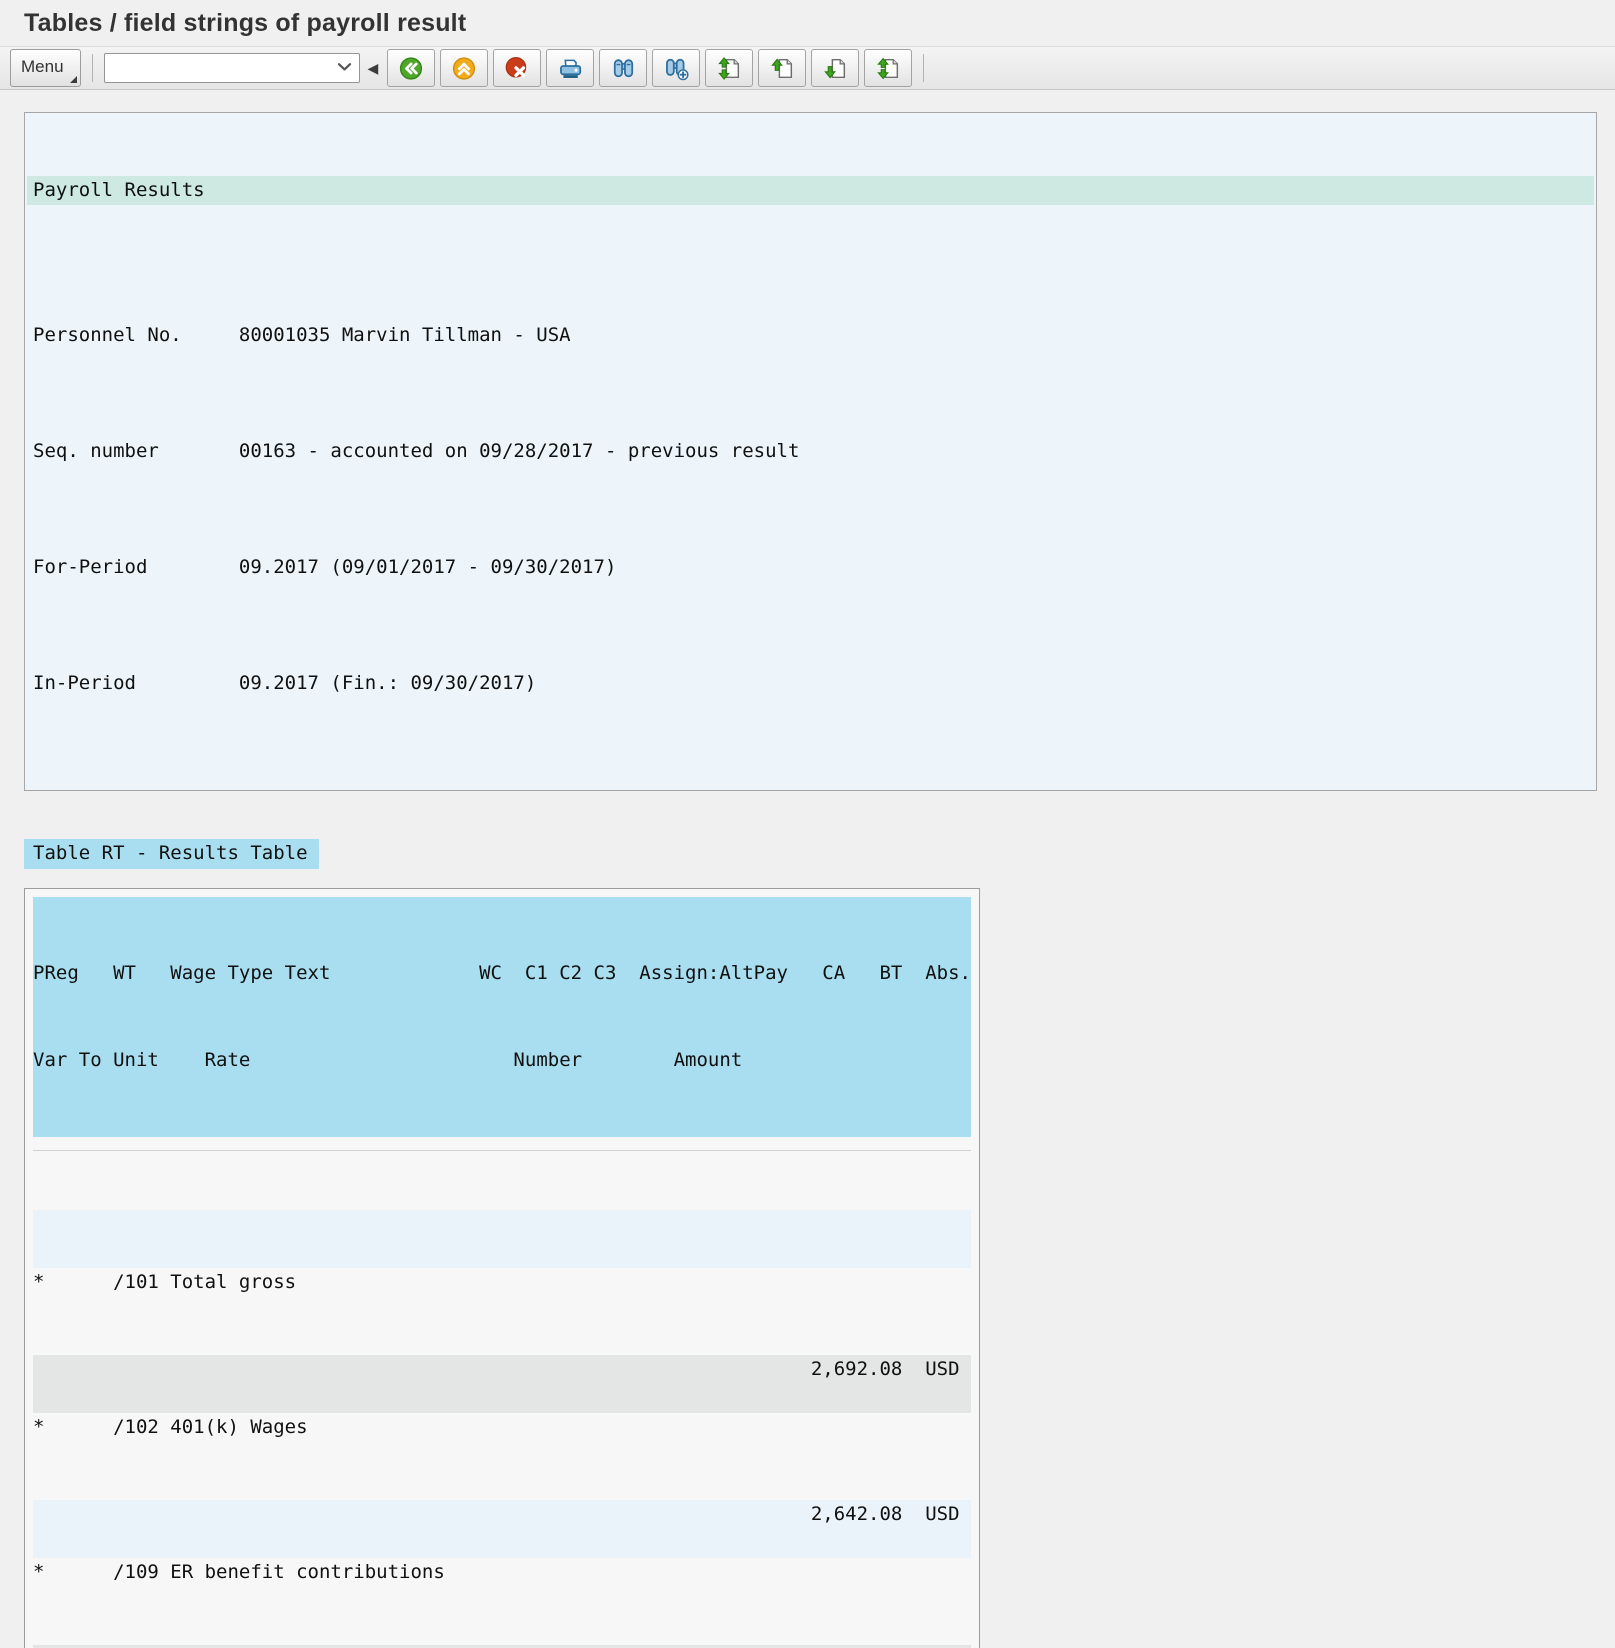 The height and width of the screenshot is (1648, 1615). What do you see at coordinates (344, 68) in the screenshot?
I see `chevron-down-icon` at bounding box center [344, 68].